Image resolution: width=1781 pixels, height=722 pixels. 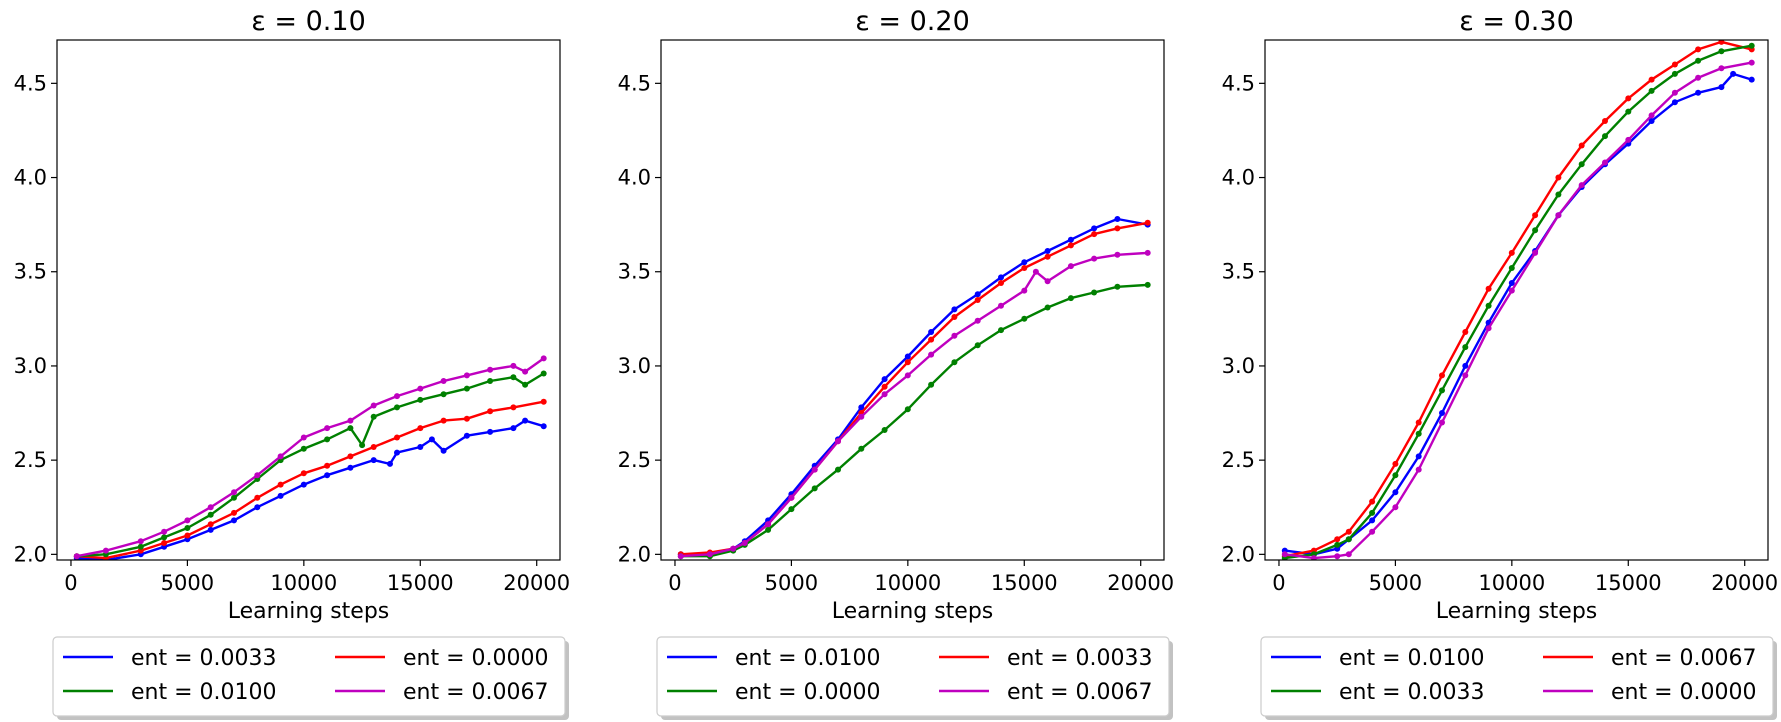 I want to click on x-tick-label: 5000, so click(x=791, y=583).